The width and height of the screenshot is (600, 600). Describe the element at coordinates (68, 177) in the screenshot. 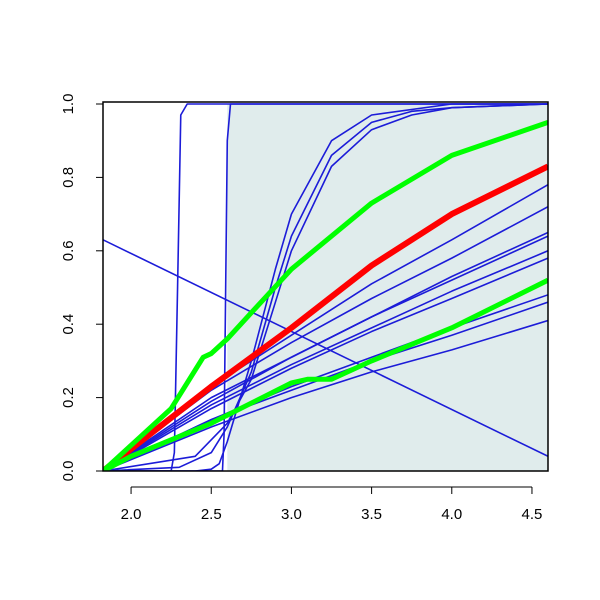

I see `y-tick-label: 0.8` at that location.